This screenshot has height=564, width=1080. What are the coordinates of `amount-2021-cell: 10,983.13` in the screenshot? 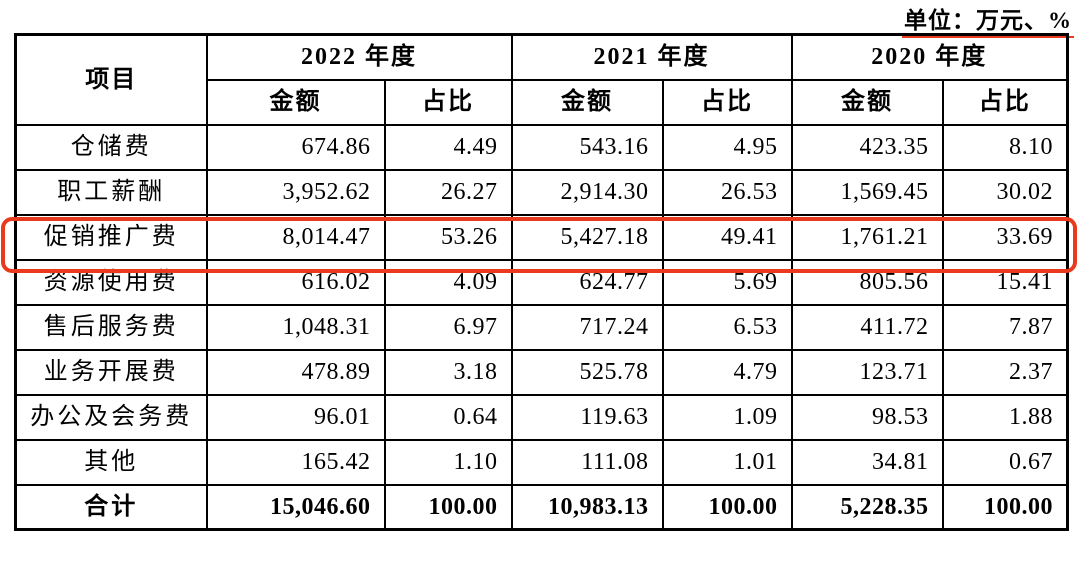 It's located at (587, 507).